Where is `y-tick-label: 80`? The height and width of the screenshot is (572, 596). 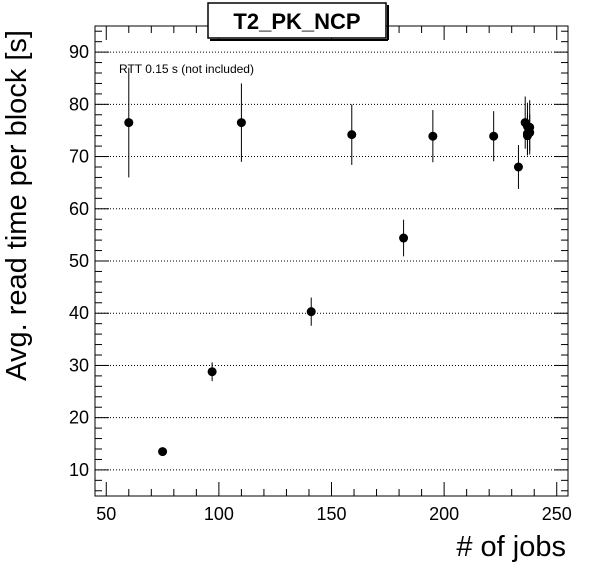
y-tick-label: 80 is located at coordinates (79, 104).